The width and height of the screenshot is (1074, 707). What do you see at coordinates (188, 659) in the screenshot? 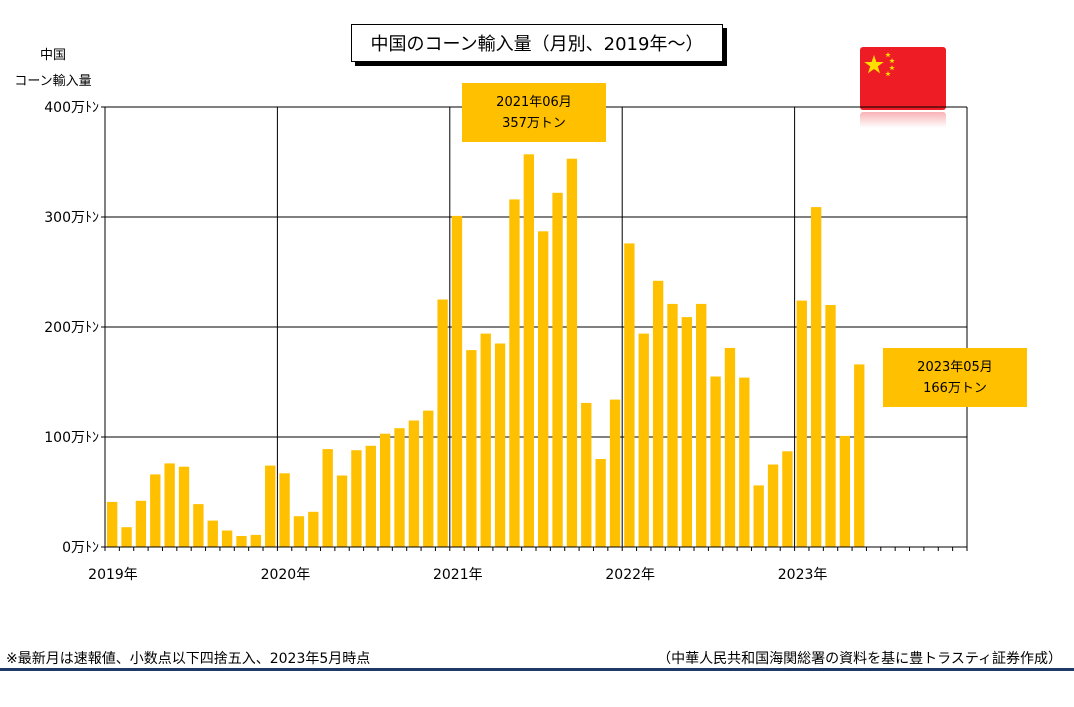
I see `footnote-left: ※最新月は速報値、小数点以下四捨五入、2023年5月時点` at bounding box center [188, 659].